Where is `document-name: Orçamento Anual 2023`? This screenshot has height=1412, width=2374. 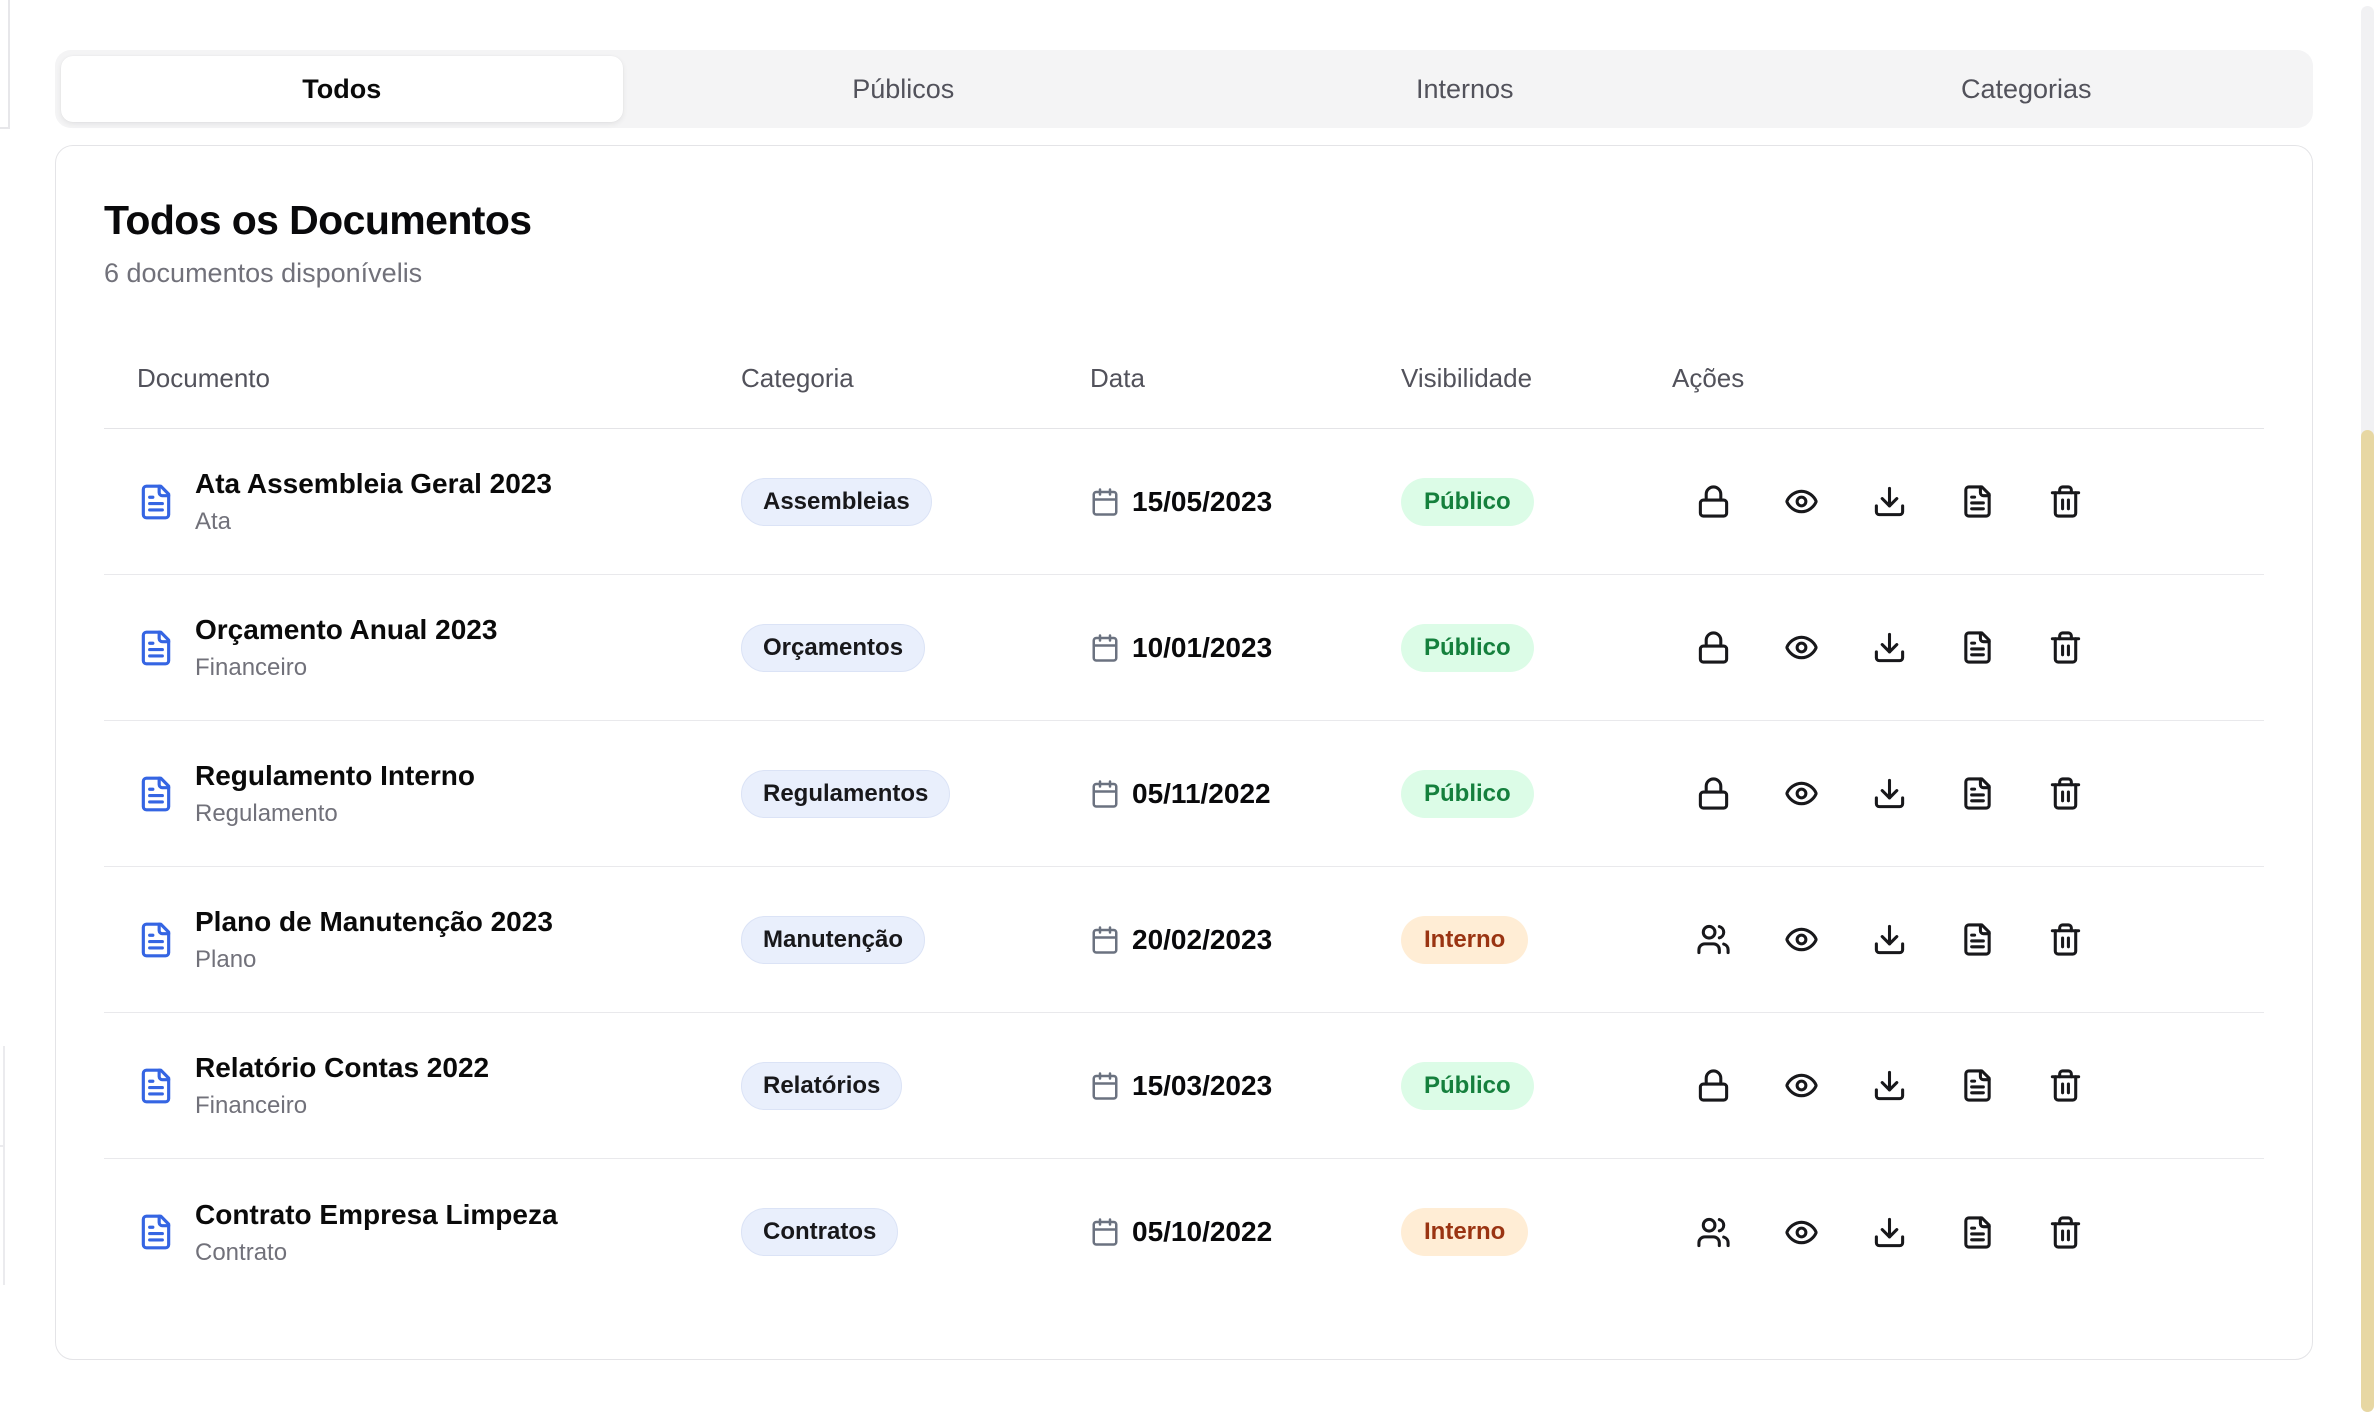 document-name: Orçamento Anual 2023 is located at coordinates (346, 629).